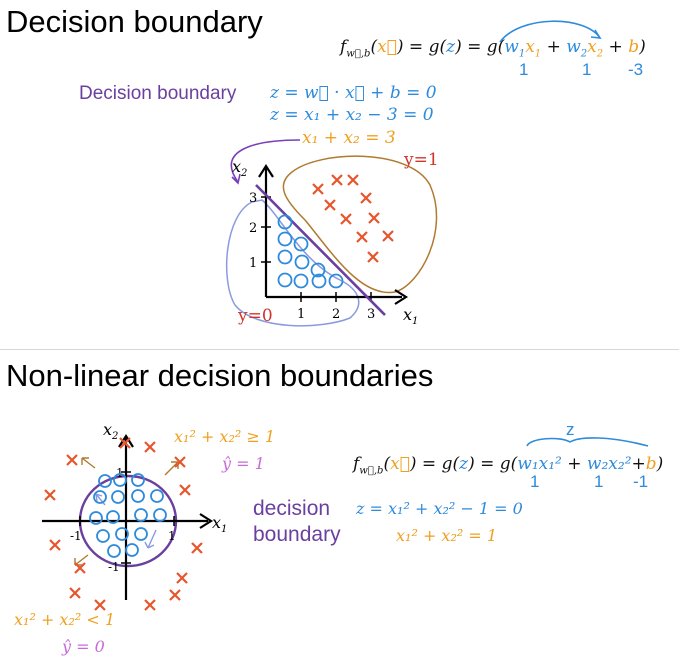 The image size is (679, 661). I want to click on x-tick-2: 2, so click(336, 314).